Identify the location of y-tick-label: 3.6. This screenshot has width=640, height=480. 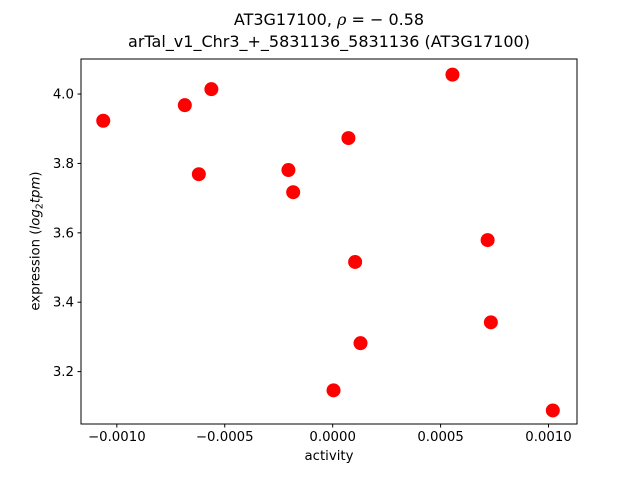
(63, 233).